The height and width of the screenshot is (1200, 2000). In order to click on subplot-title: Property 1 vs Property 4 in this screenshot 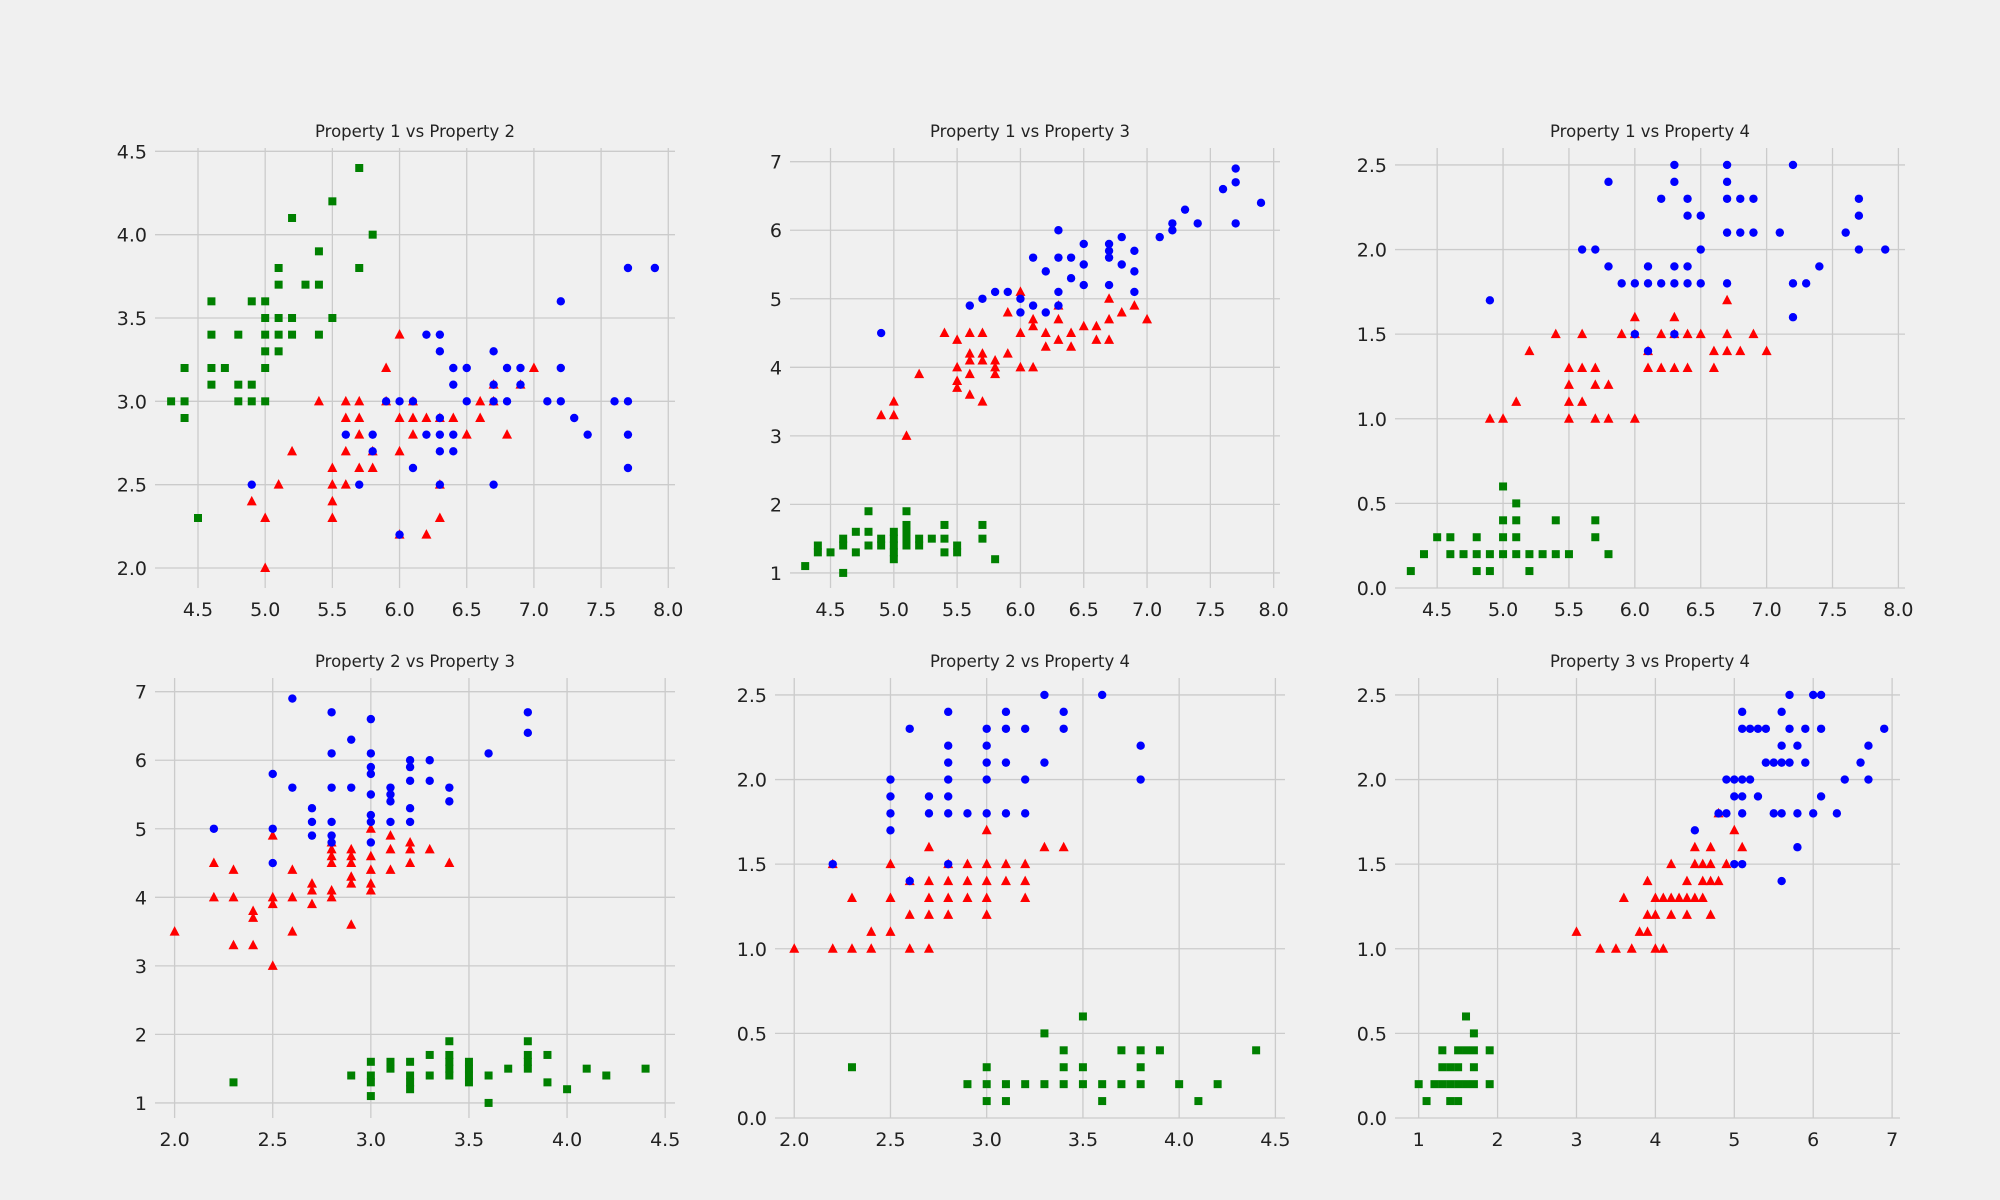, I will do `click(1650, 131)`.